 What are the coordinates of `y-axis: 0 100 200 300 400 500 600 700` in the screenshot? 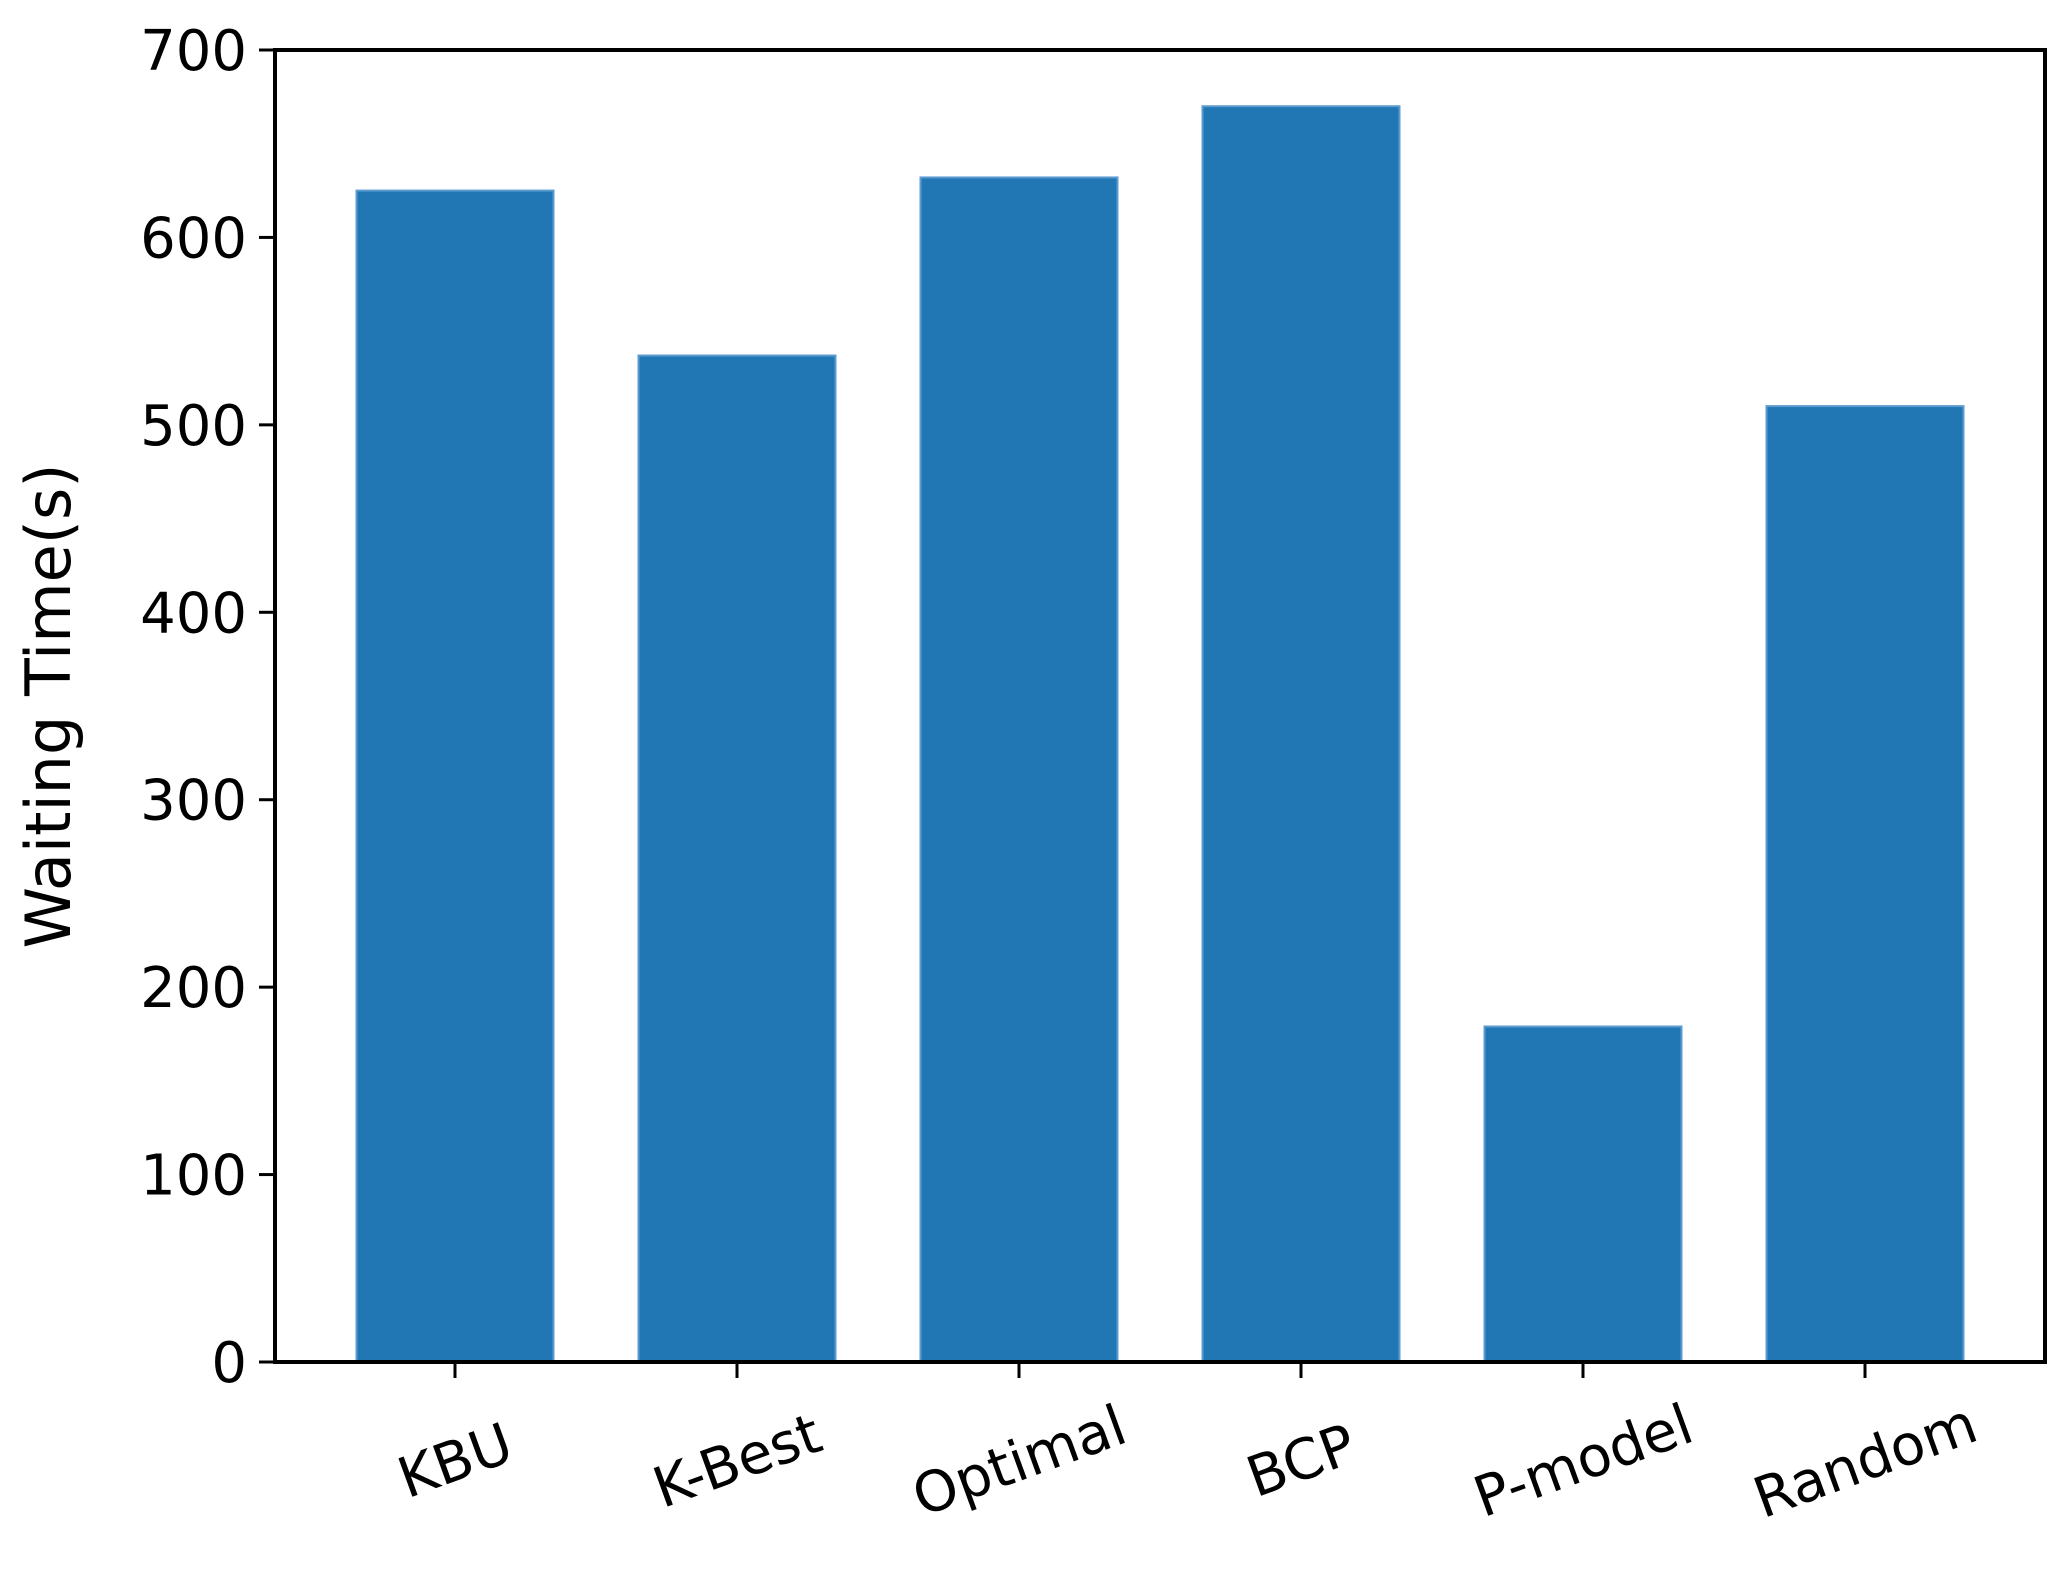 It's located at (207, 707).